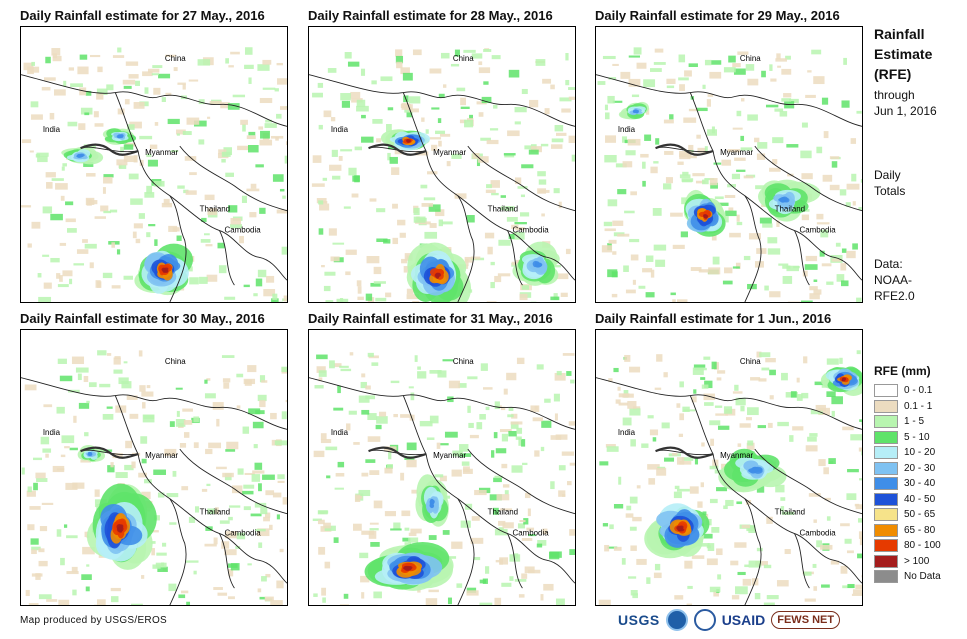 The width and height of the screenshot is (967, 639). I want to click on legend-item: No Data, so click(907, 577).